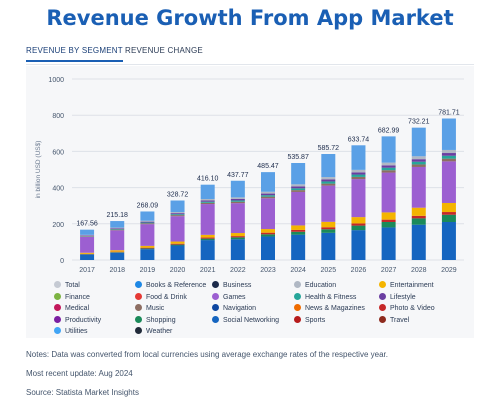  Describe the element at coordinates (74, 54) in the screenshot. I see `tab-revenue-by-segment: REVENUE BY SEGMENT` at that location.